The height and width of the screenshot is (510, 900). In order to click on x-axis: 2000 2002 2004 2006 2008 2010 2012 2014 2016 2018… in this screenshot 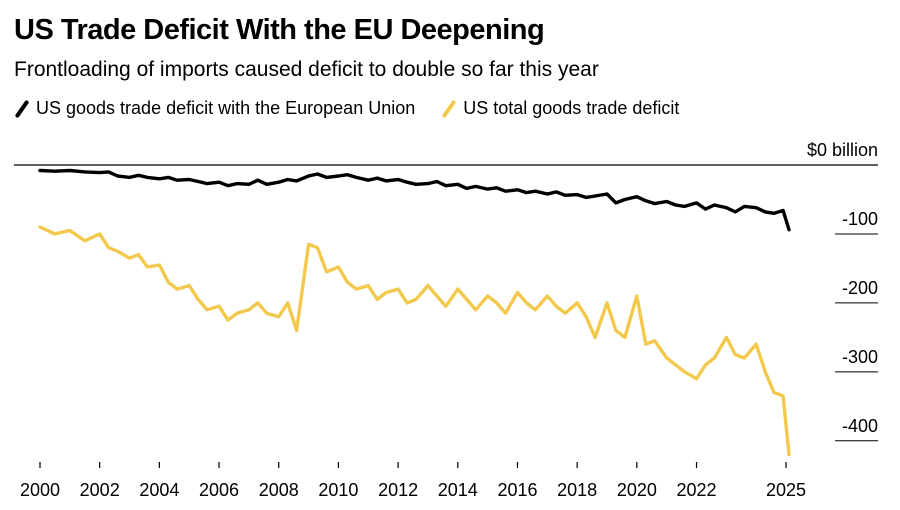, I will do `click(413, 481)`.